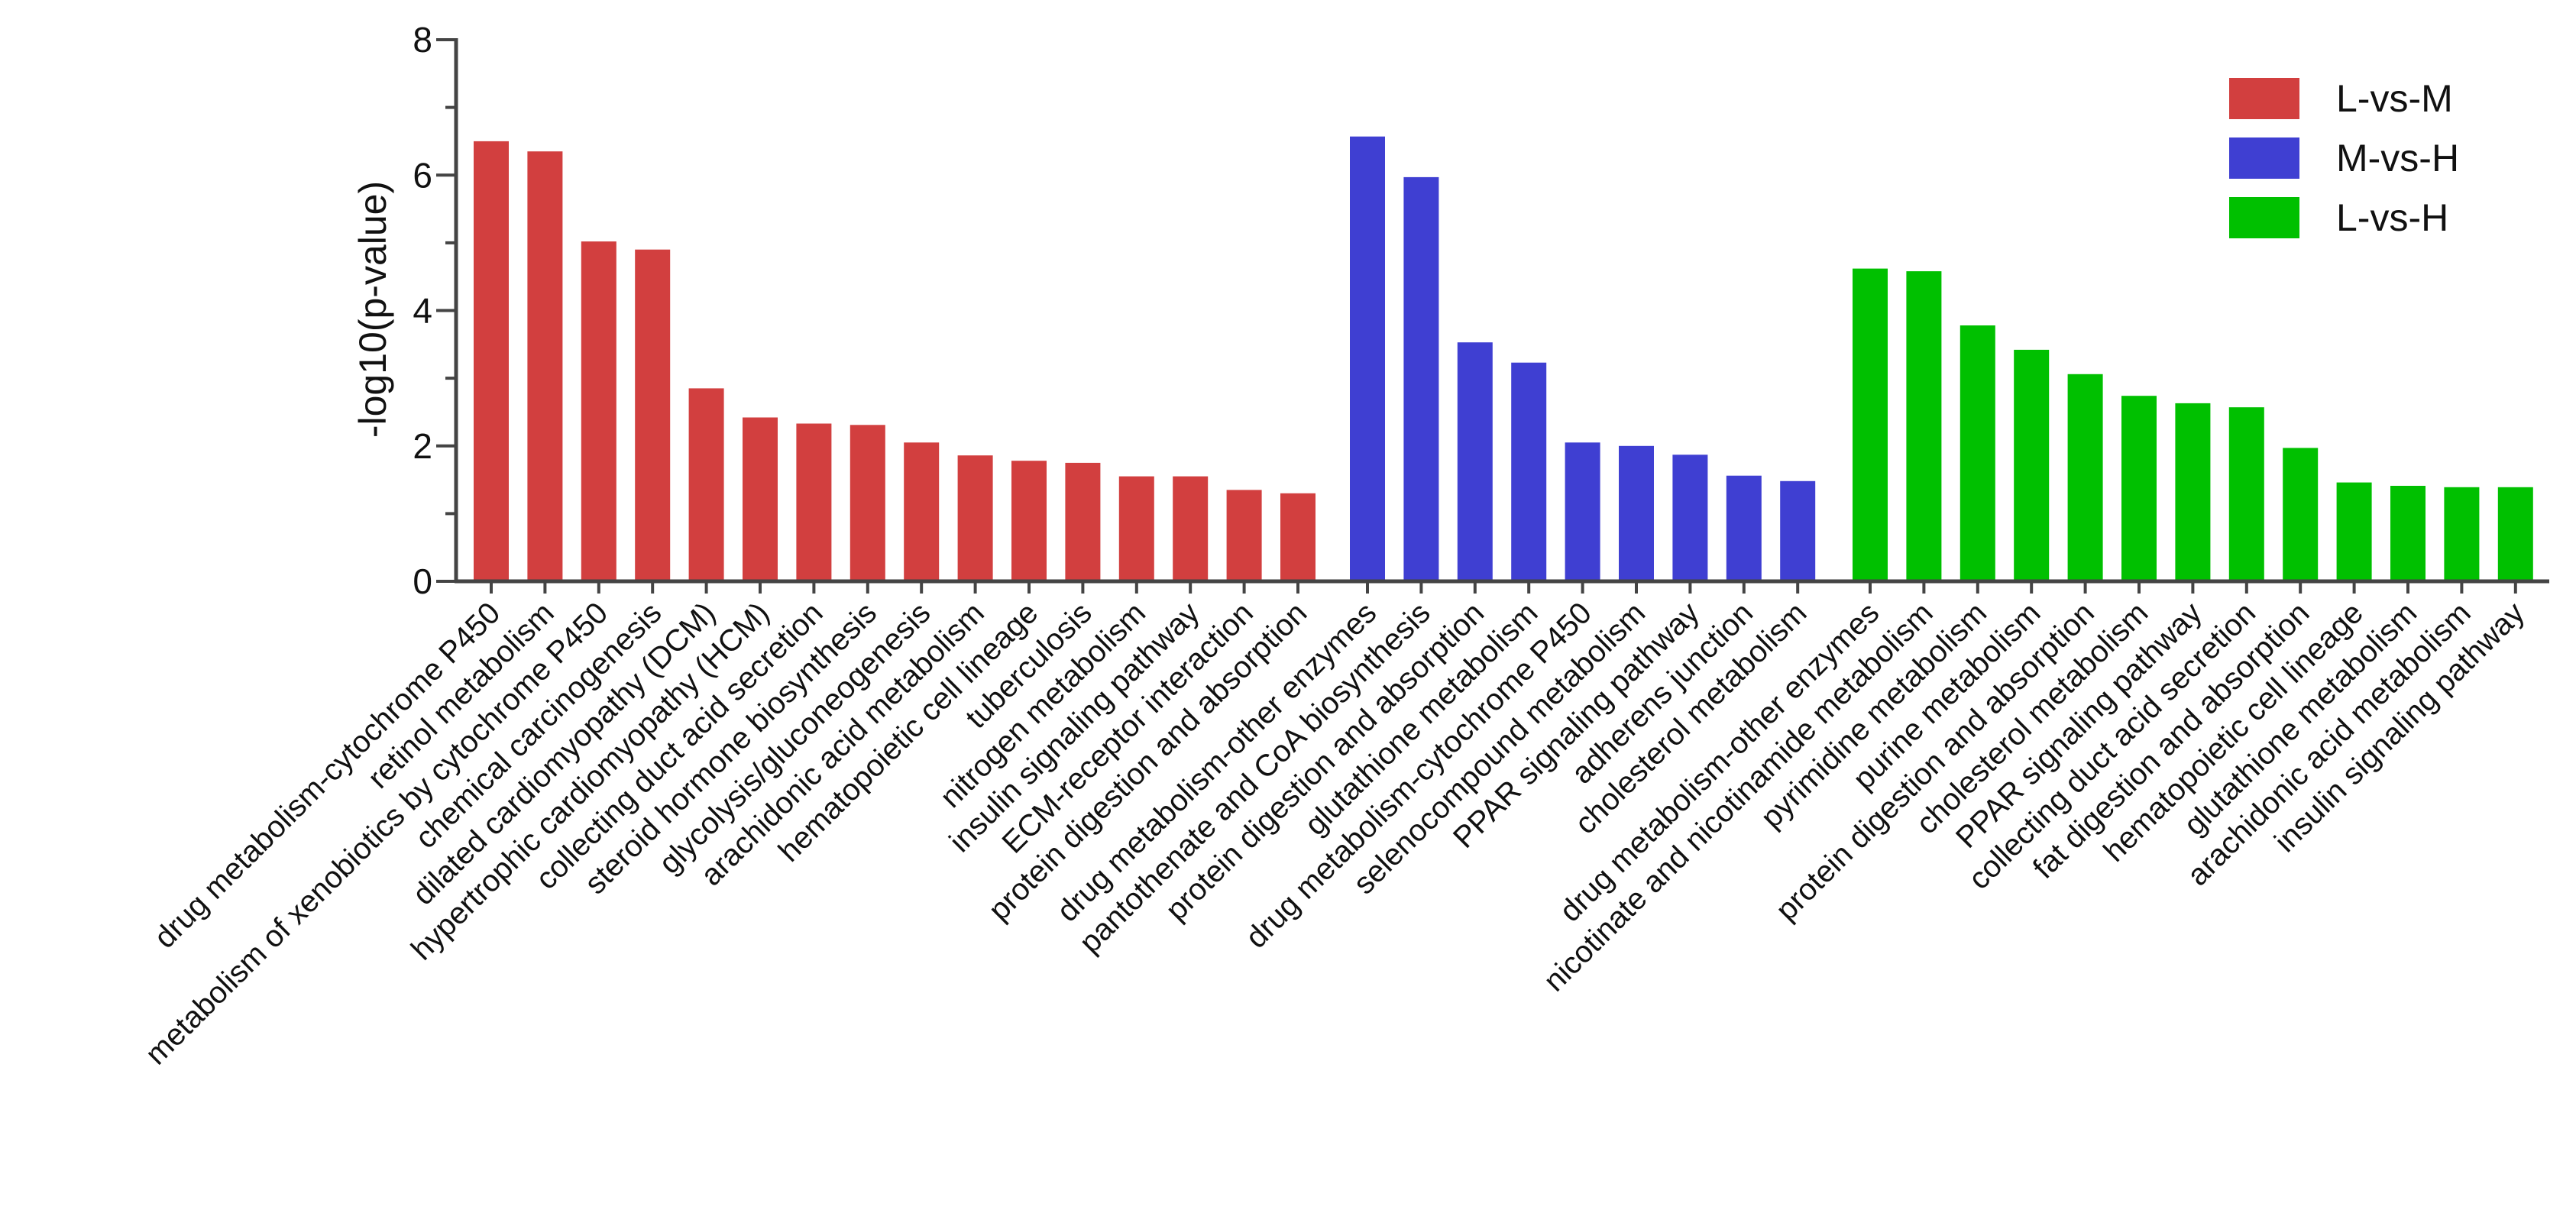 The width and height of the screenshot is (2576, 1226). Describe the element at coordinates (2394, 99) in the screenshot. I see `legend-label-l-vs-m: L-vs-M` at that location.